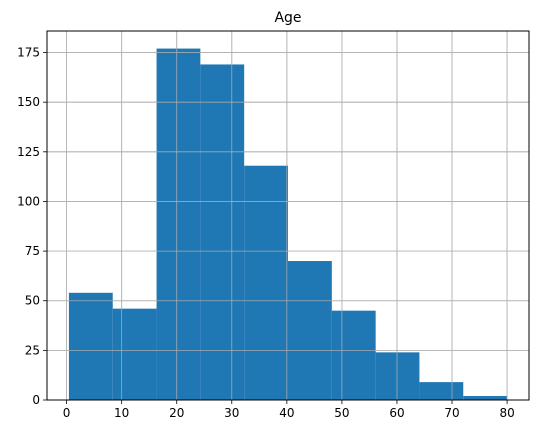  Describe the element at coordinates (36, 400) in the screenshot. I see `y-tick-label: 0` at that location.